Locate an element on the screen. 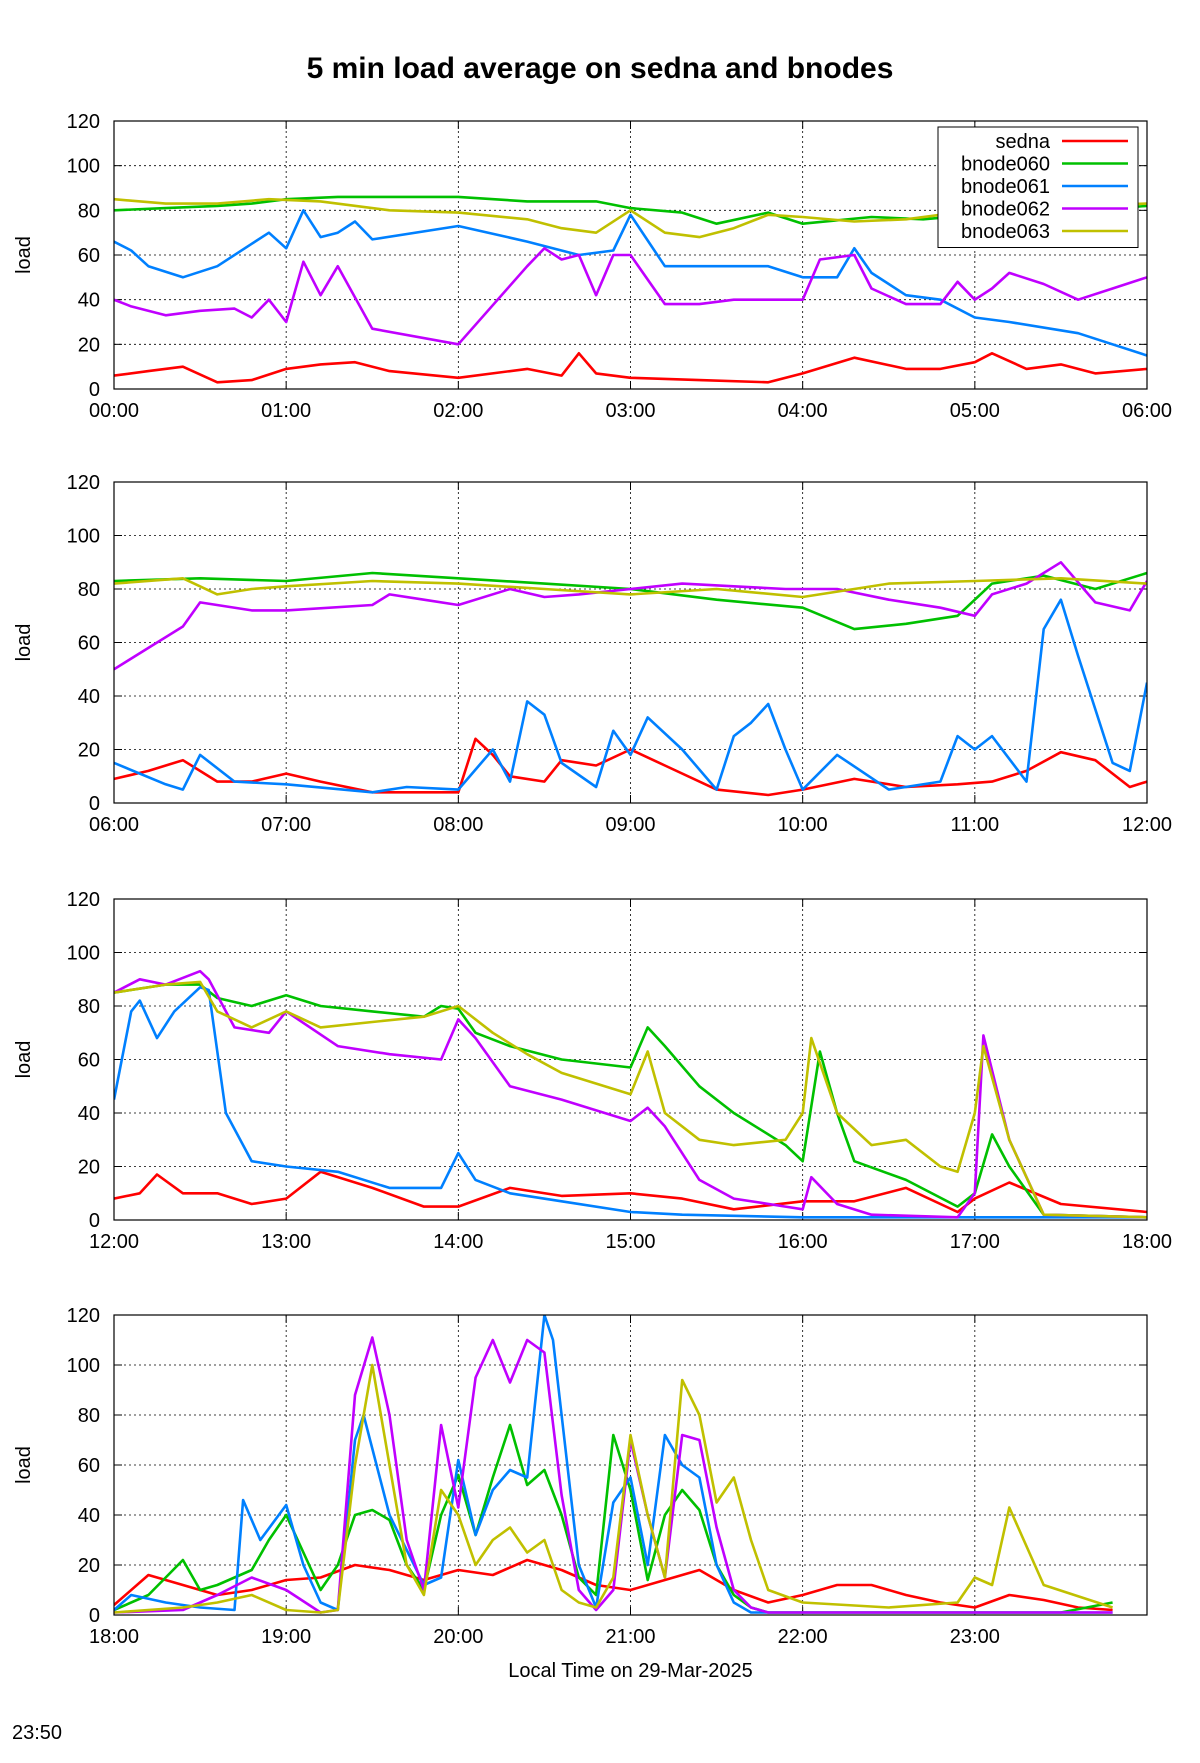 This screenshot has height=1763, width=1200. x-tick-label: 15:00 is located at coordinates (630, 1242).